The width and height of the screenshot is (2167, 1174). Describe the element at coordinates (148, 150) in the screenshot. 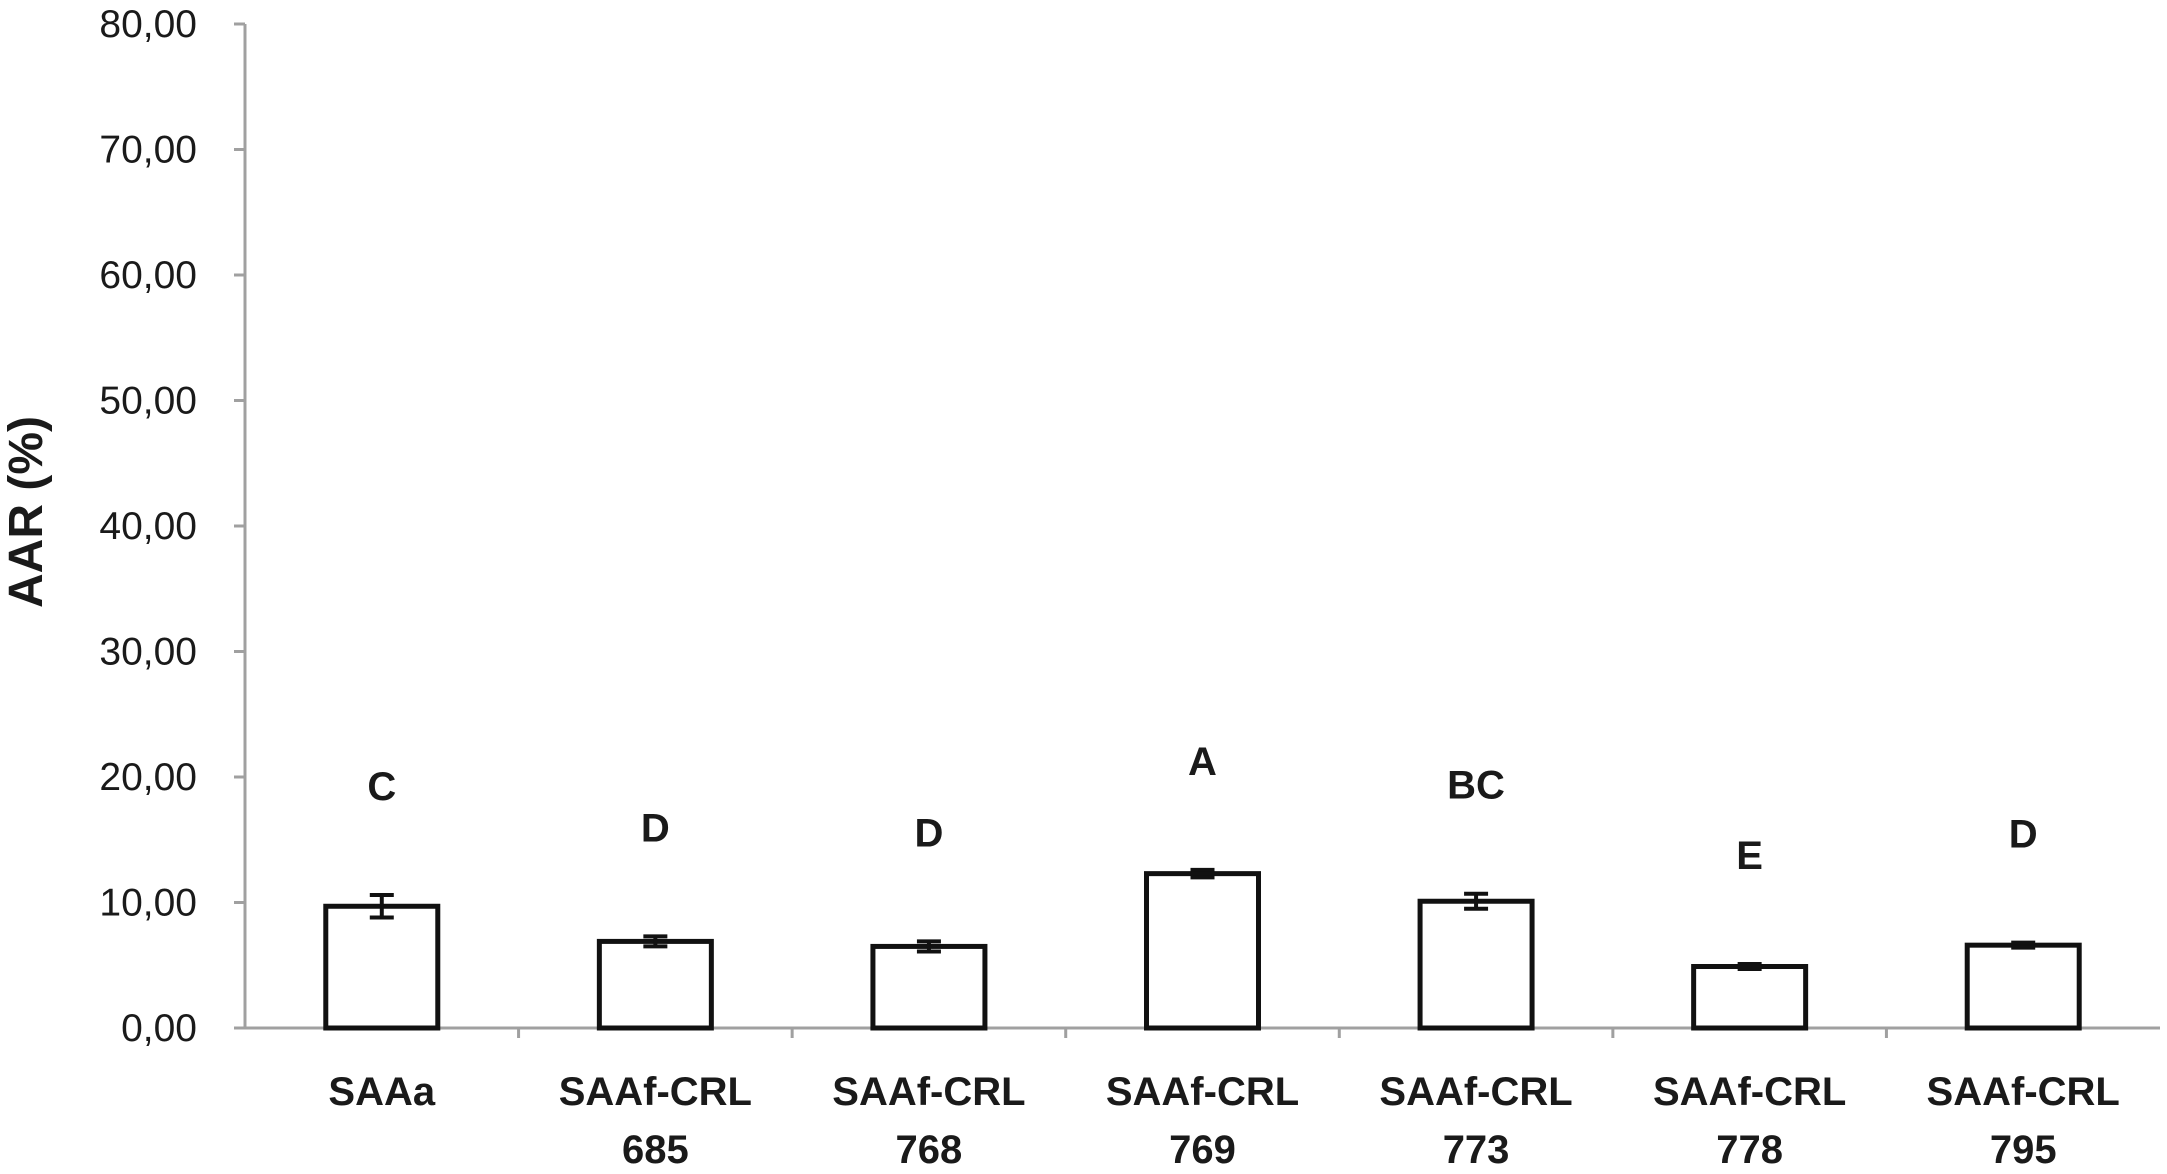

I see `y-tick-label: 70,00` at that location.